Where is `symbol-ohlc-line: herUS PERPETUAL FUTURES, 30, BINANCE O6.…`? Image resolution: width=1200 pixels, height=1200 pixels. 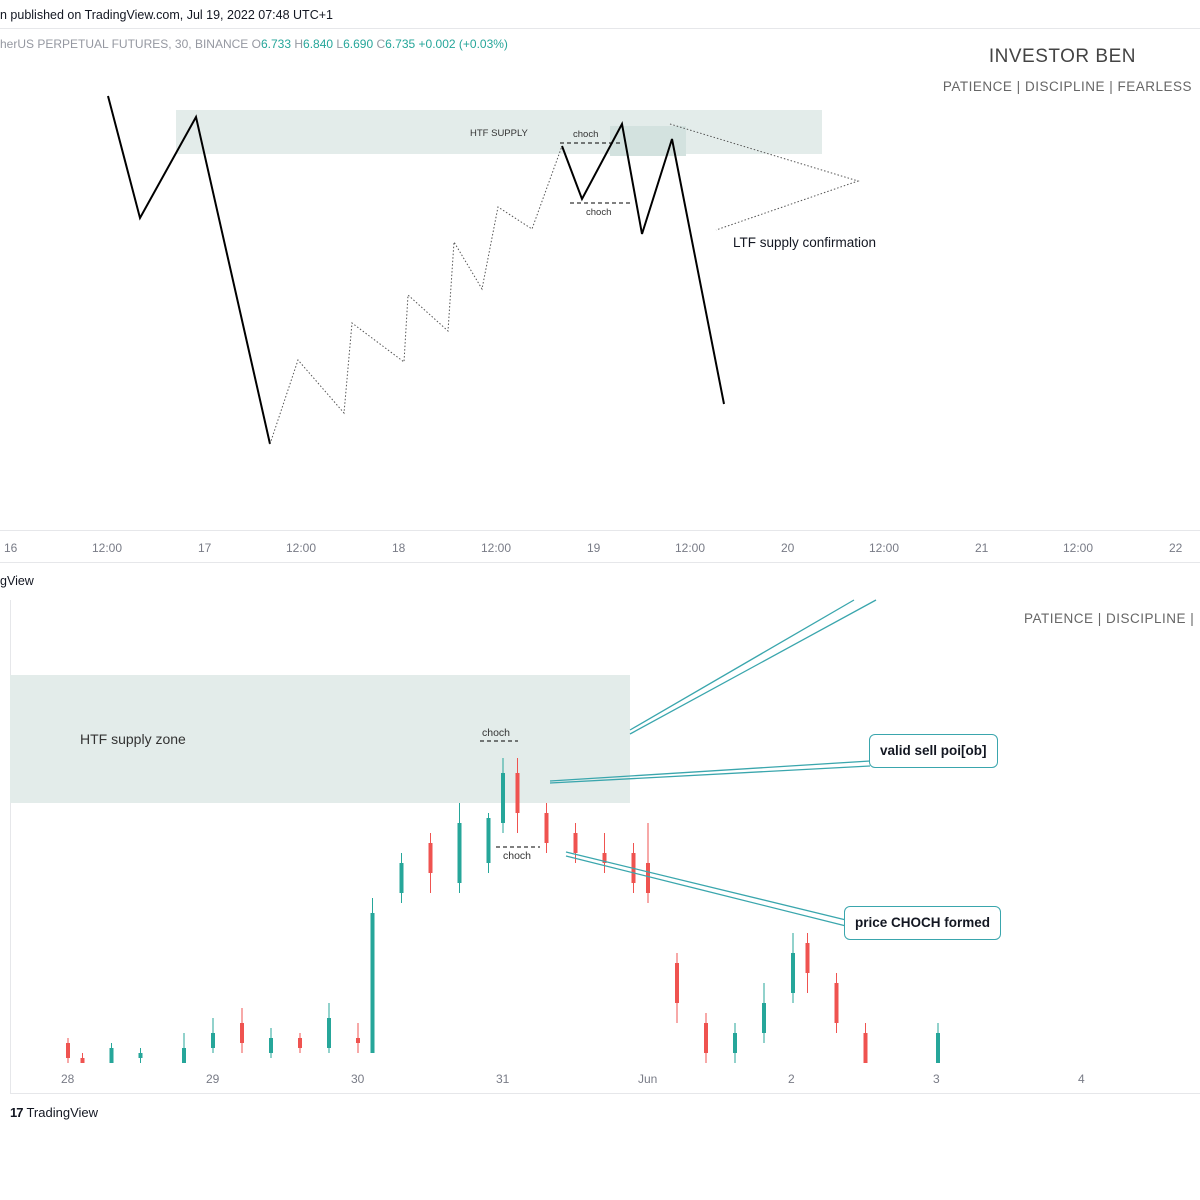 symbol-ohlc-line: herUS PERPETUAL FUTURES, 30, BINANCE O6.… is located at coordinates (254, 44).